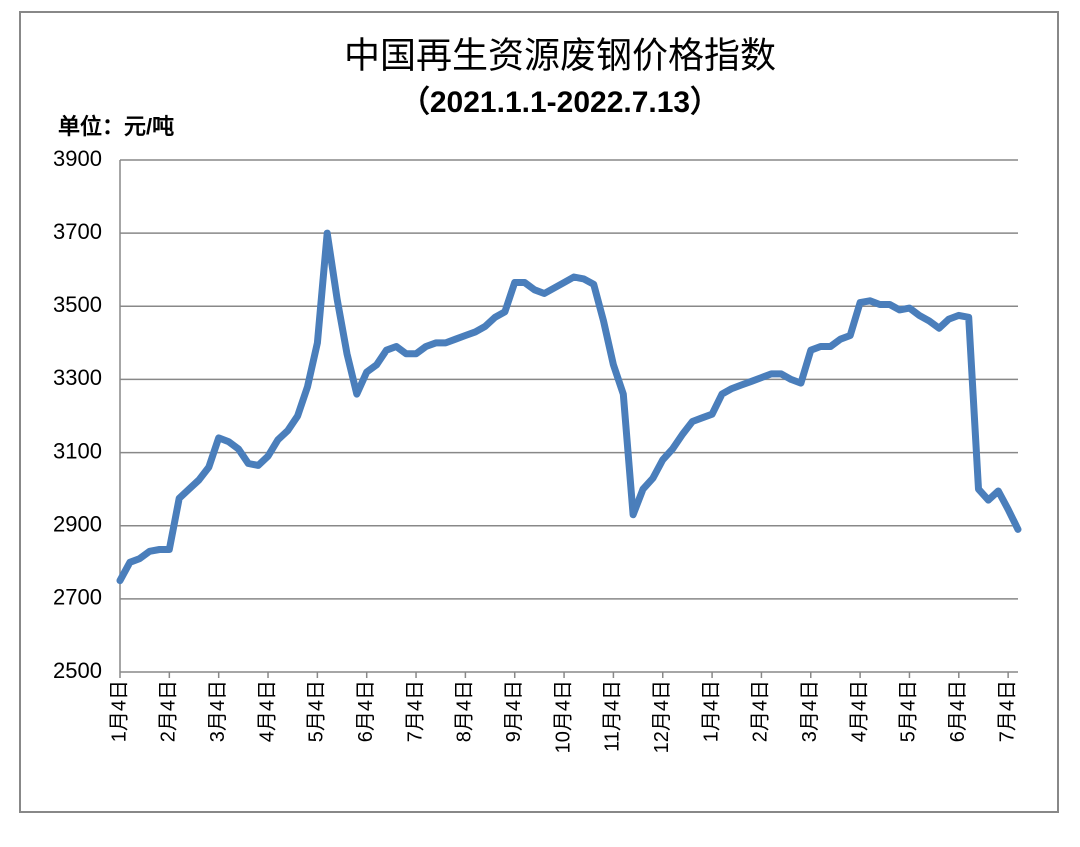 This screenshot has width=1080, height=847. Describe the element at coordinates (465, 711) in the screenshot. I see `x-tick-label: 8月4日` at that location.